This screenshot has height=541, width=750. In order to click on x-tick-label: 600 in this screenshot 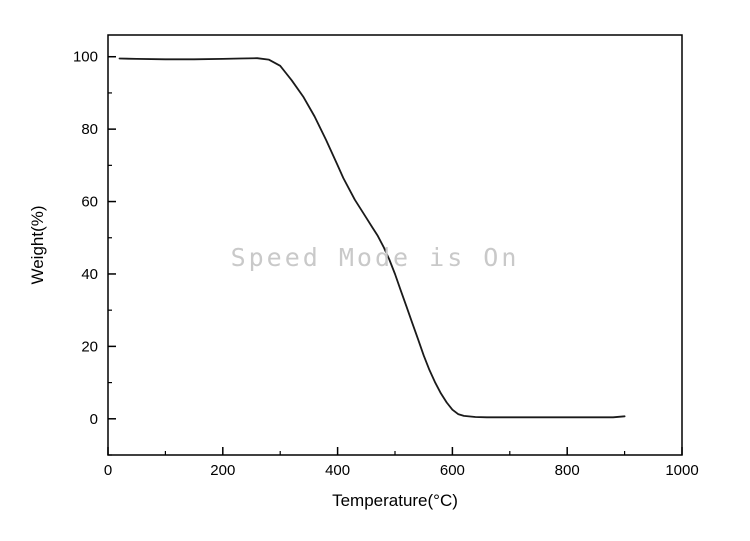, I will do `click(452, 470)`.